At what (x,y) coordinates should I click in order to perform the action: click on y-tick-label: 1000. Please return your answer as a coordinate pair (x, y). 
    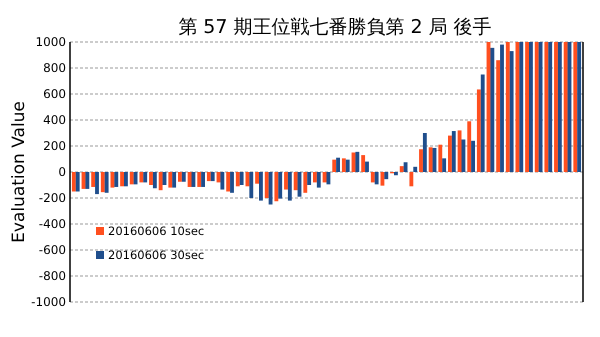
    Looking at the image, I should click on (50, 42).